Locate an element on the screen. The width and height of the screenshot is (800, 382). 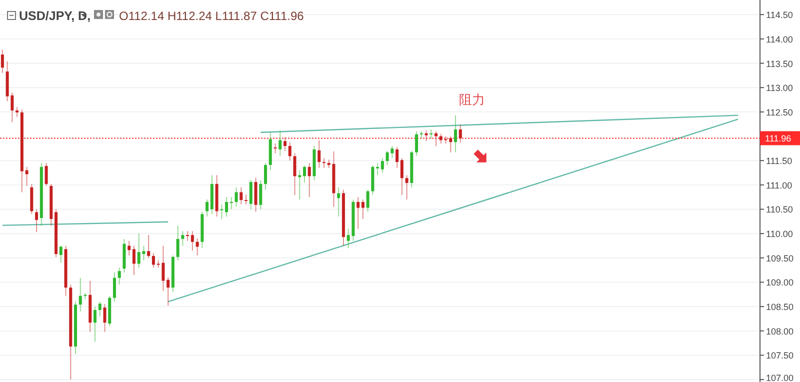
y-tick-label: 110.50 is located at coordinates (779, 209).